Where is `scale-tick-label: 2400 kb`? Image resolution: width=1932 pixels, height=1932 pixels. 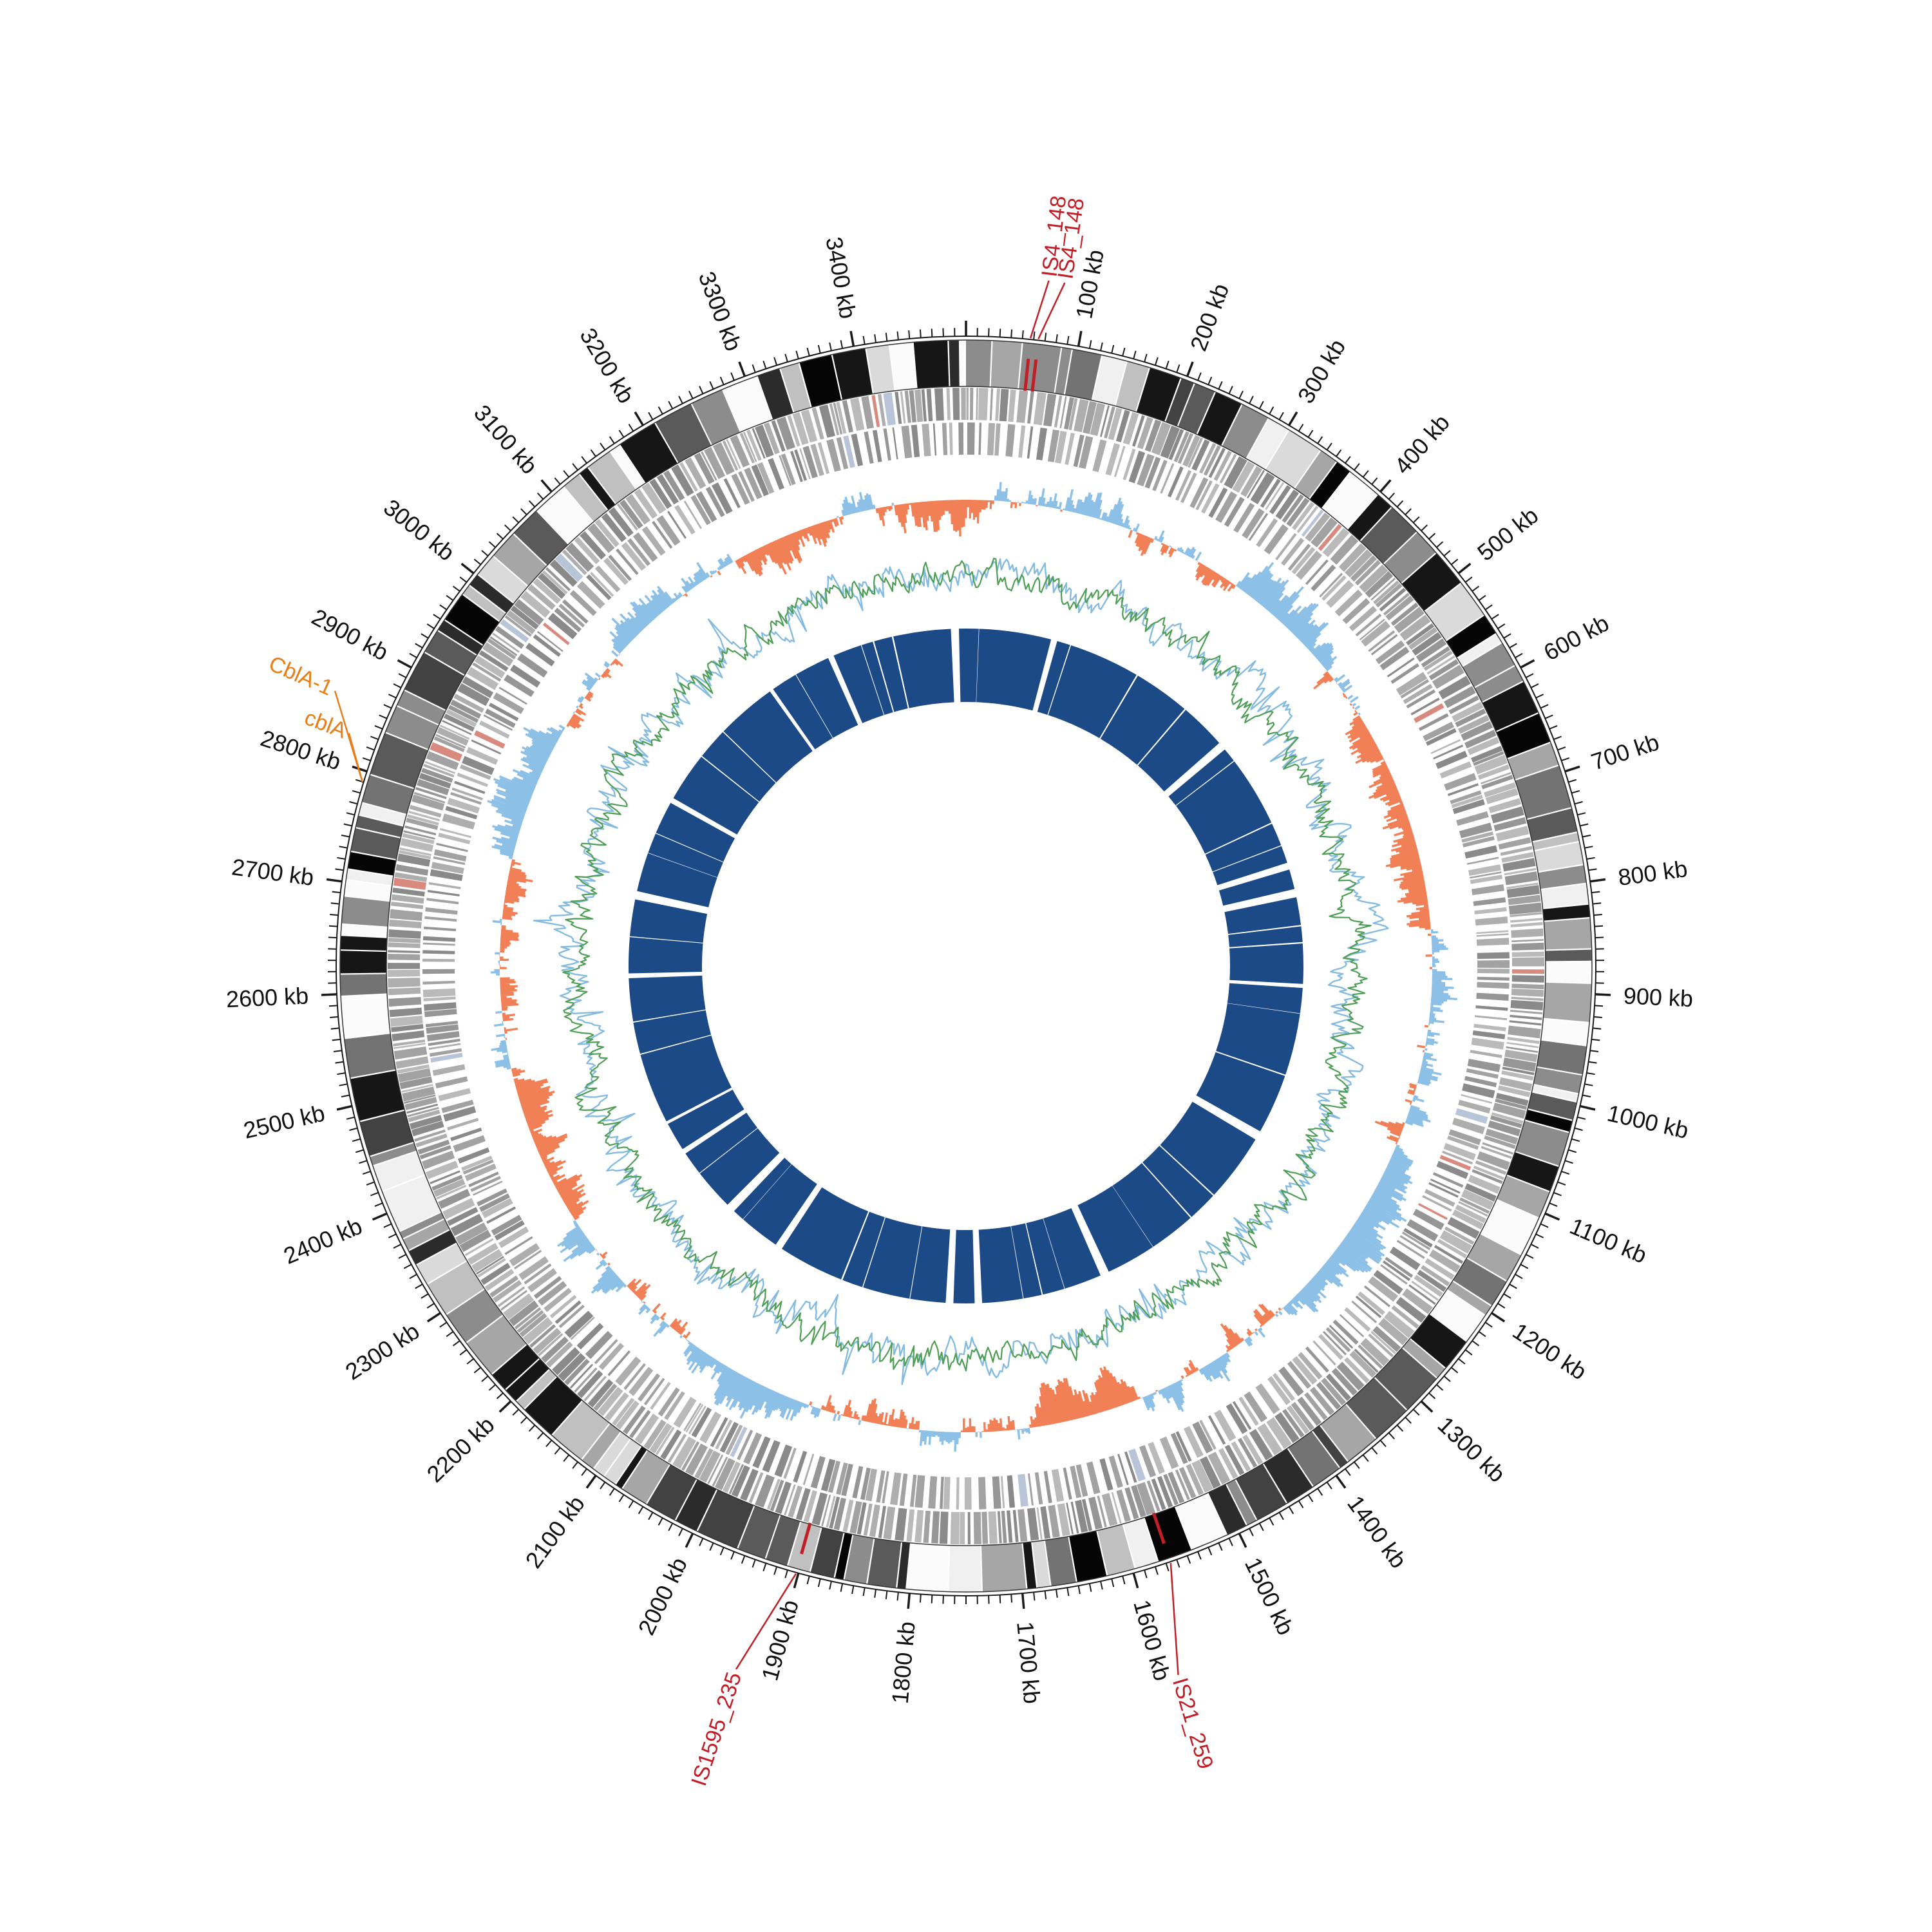 scale-tick-label: 2400 kb is located at coordinates (322, 1241).